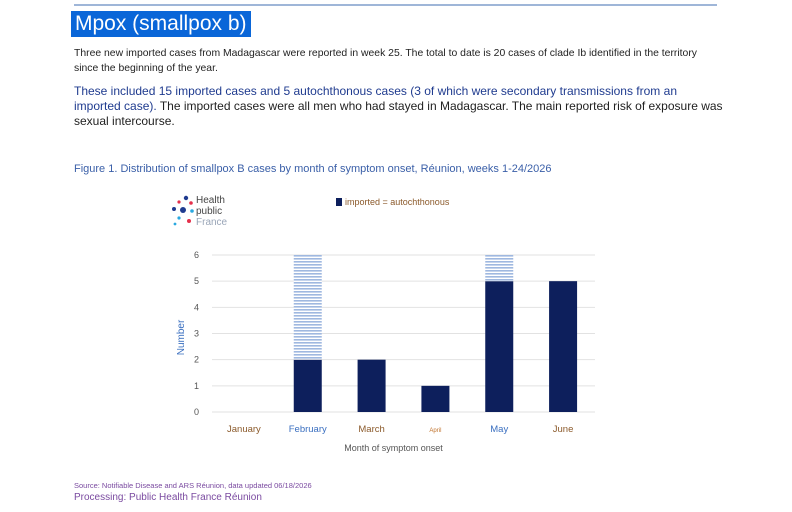 The width and height of the screenshot is (792, 512). What do you see at coordinates (196, 334) in the screenshot?
I see `y-tick-label: 3` at bounding box center [196, 334].